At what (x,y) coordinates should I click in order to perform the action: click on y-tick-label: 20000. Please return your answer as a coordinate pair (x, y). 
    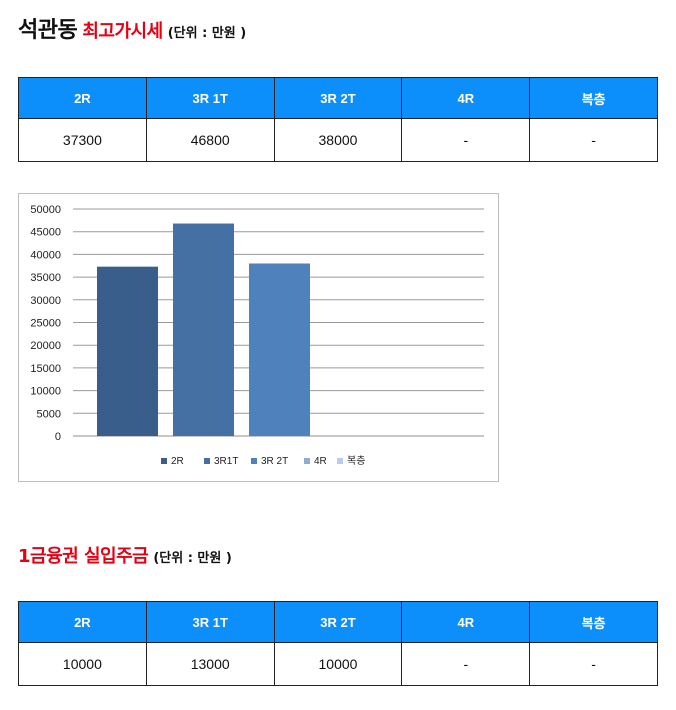
    Looking at the image, I should click on (45, 346).